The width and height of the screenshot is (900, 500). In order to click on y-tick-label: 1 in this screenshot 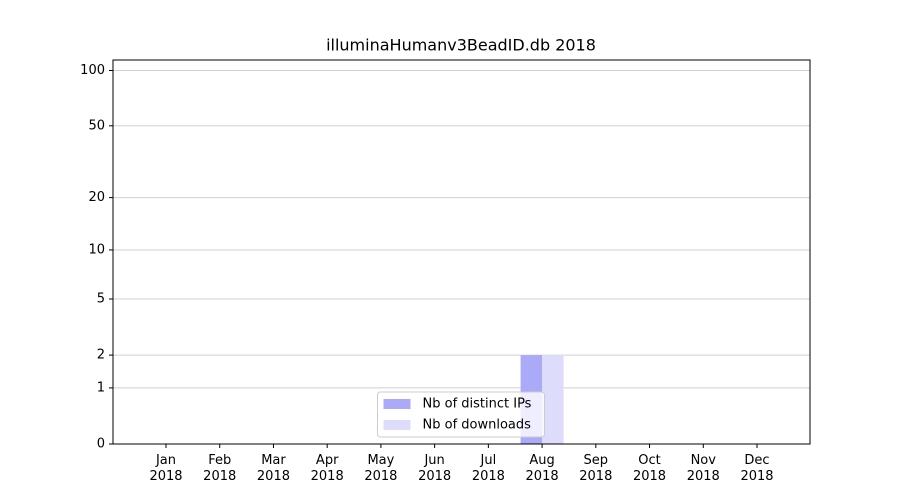, I will do `click(101, 387)`.